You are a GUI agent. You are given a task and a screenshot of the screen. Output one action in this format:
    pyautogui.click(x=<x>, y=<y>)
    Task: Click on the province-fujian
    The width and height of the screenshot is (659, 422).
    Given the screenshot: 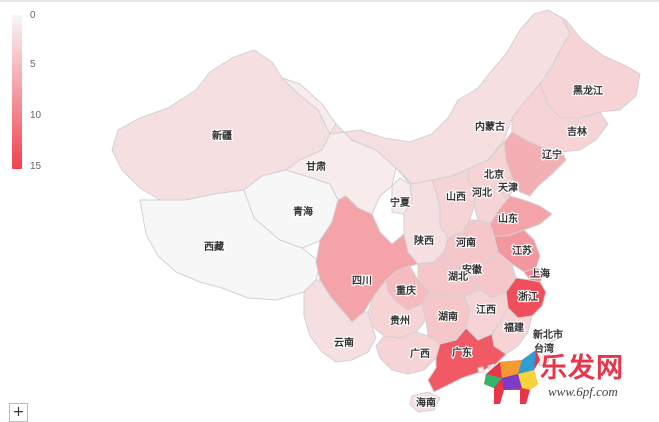 What is the action you would take?
    pyautogui.click(x=512, y=331)
    